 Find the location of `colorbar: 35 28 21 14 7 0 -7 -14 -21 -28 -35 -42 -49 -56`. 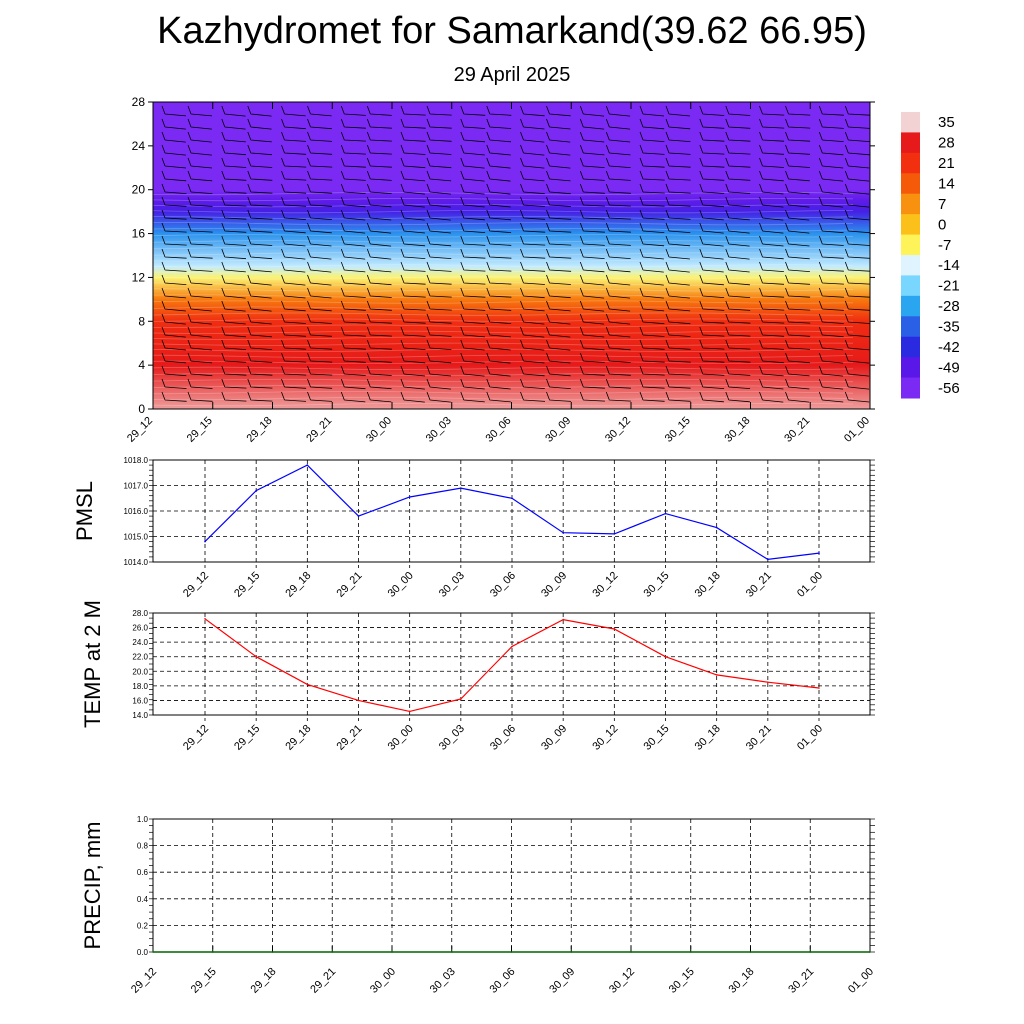

colorbar: 35 28 21 14 7 0 -7 -14 -21 -28 -35 -42 -49 -56 is located at coordinates (930, 255).